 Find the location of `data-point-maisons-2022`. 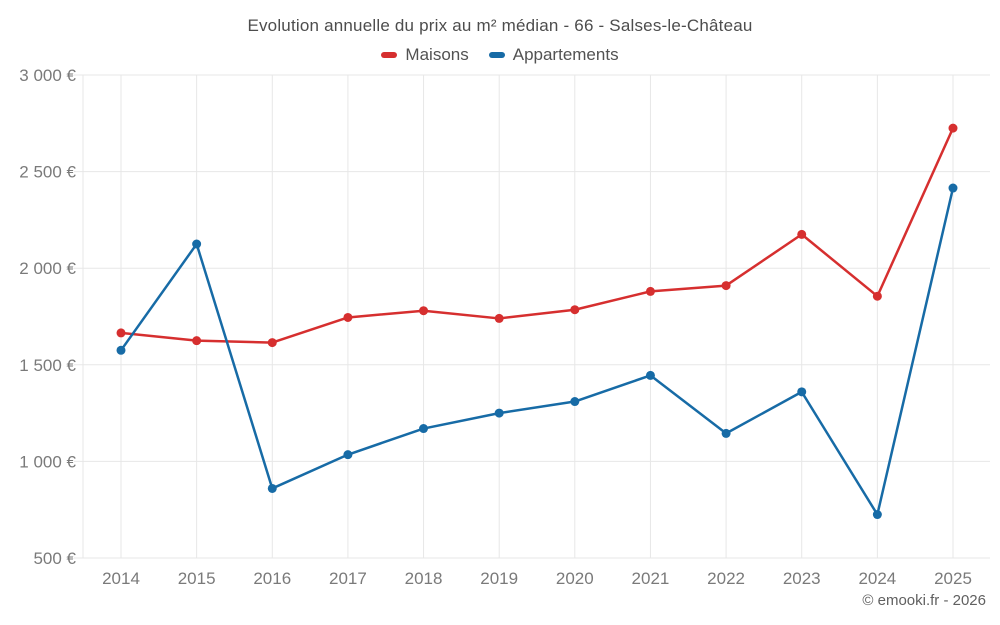

data-point-maisons-2022 is located at coordinates (726, 286).